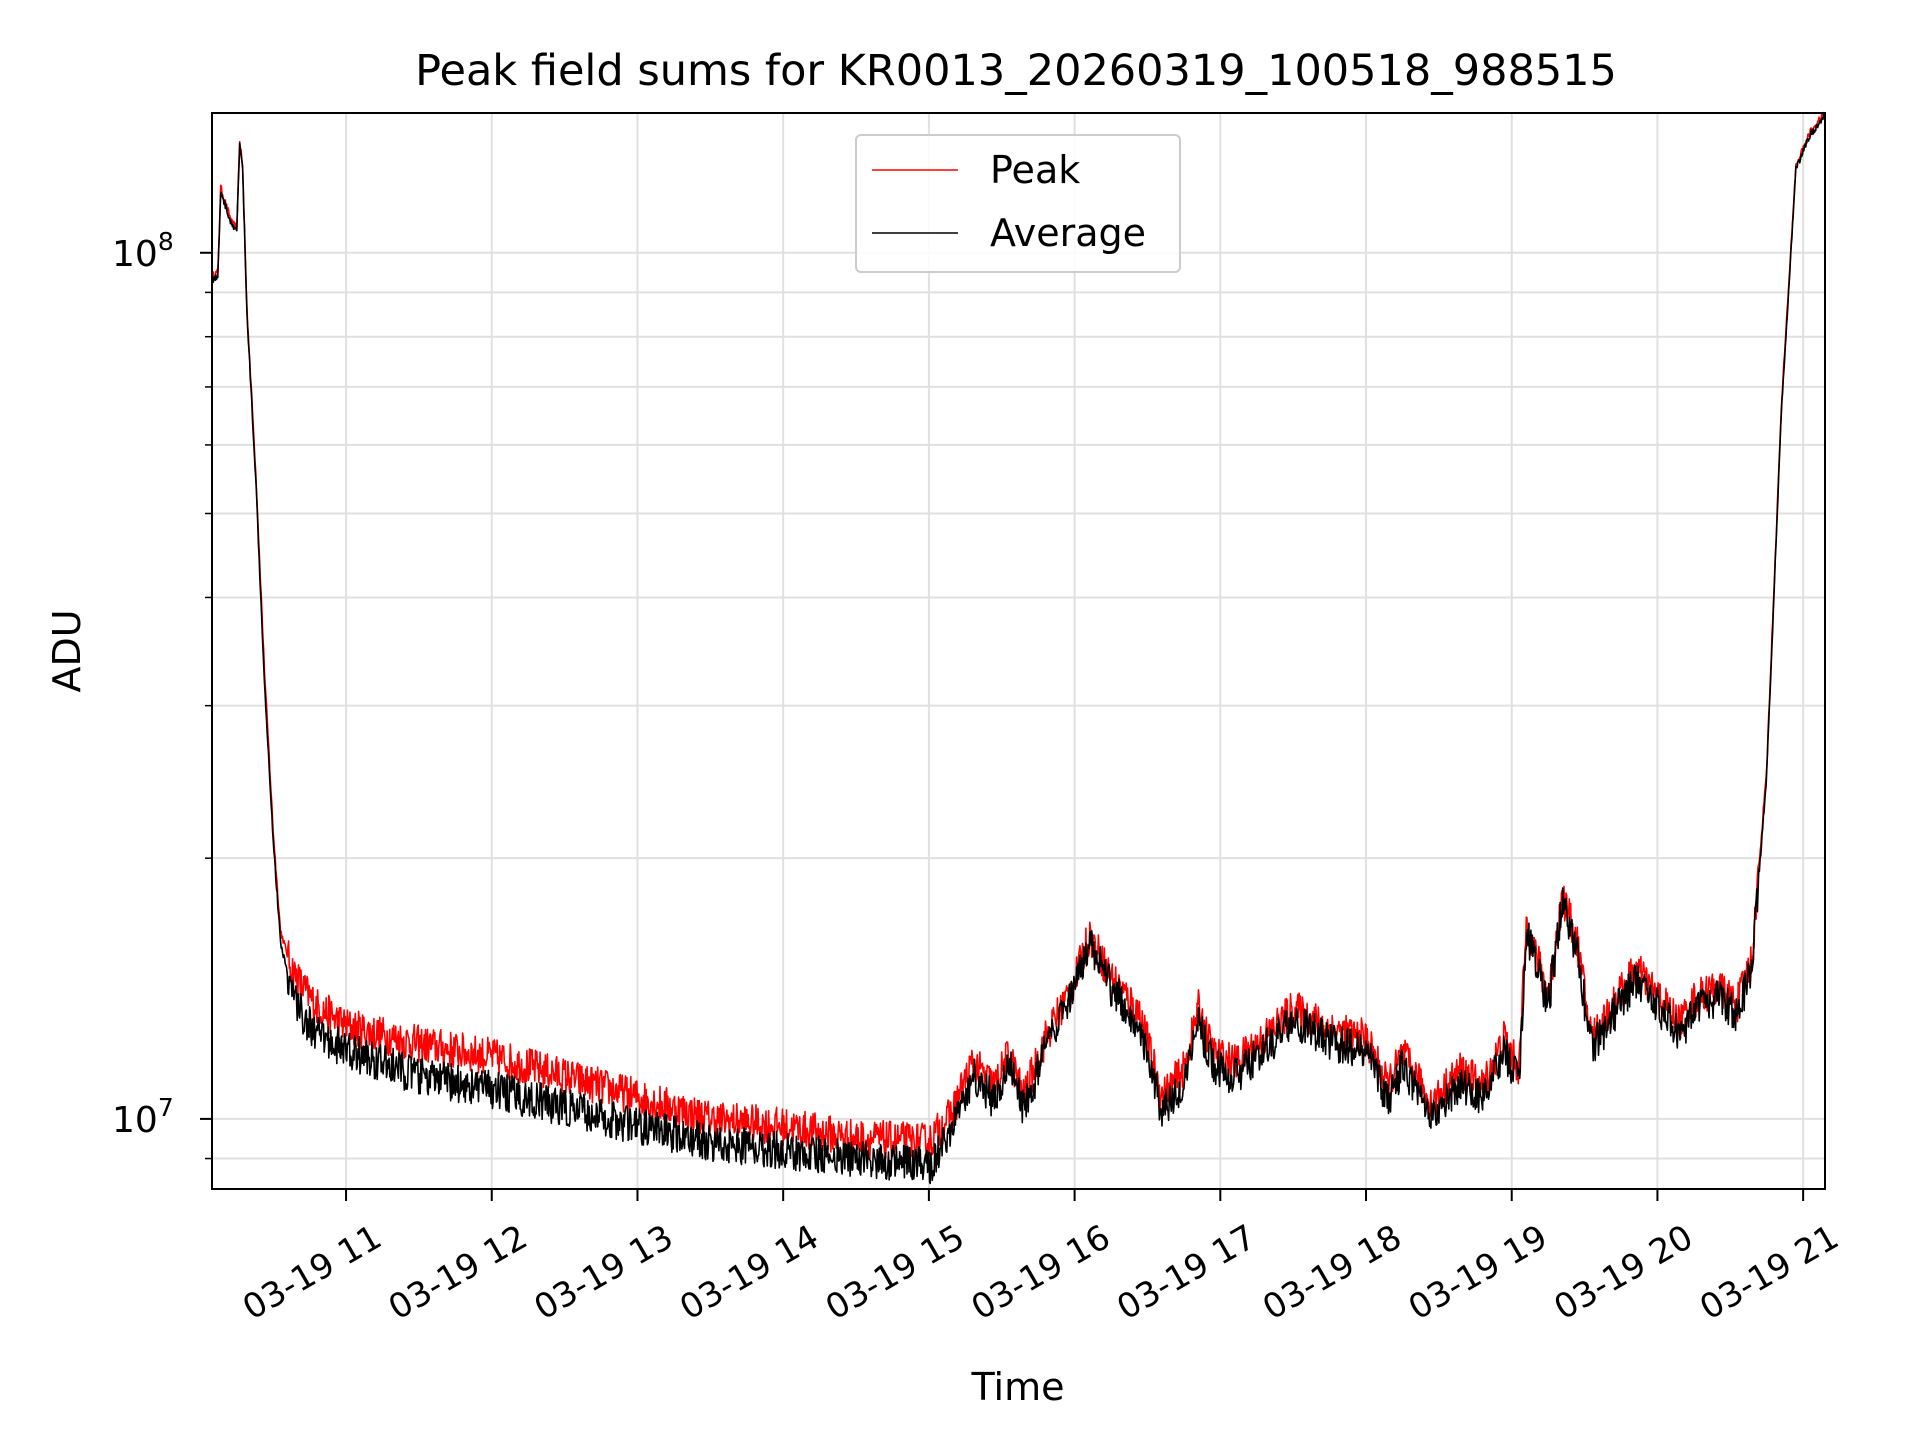 This screenshot has width=1920, height=1440. I want to click on y-tick-exponent: 8, so click(166, 241).